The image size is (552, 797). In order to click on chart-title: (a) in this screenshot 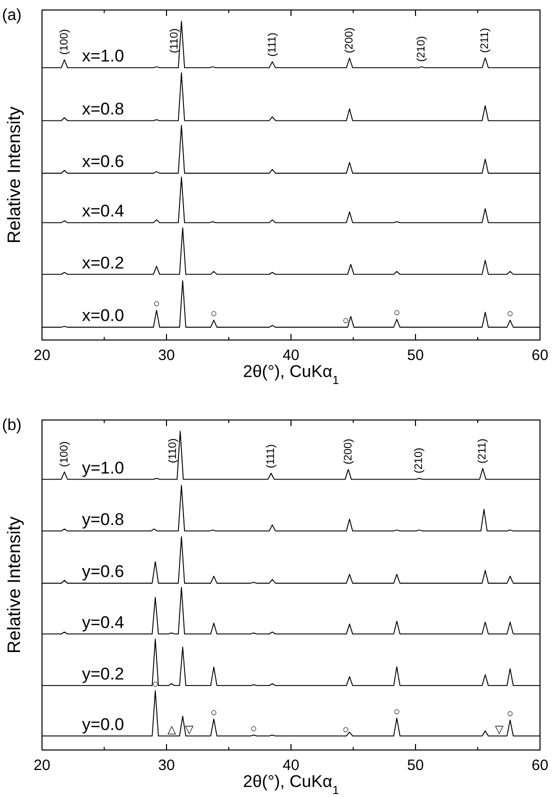, I will do `click(12, 15)`.